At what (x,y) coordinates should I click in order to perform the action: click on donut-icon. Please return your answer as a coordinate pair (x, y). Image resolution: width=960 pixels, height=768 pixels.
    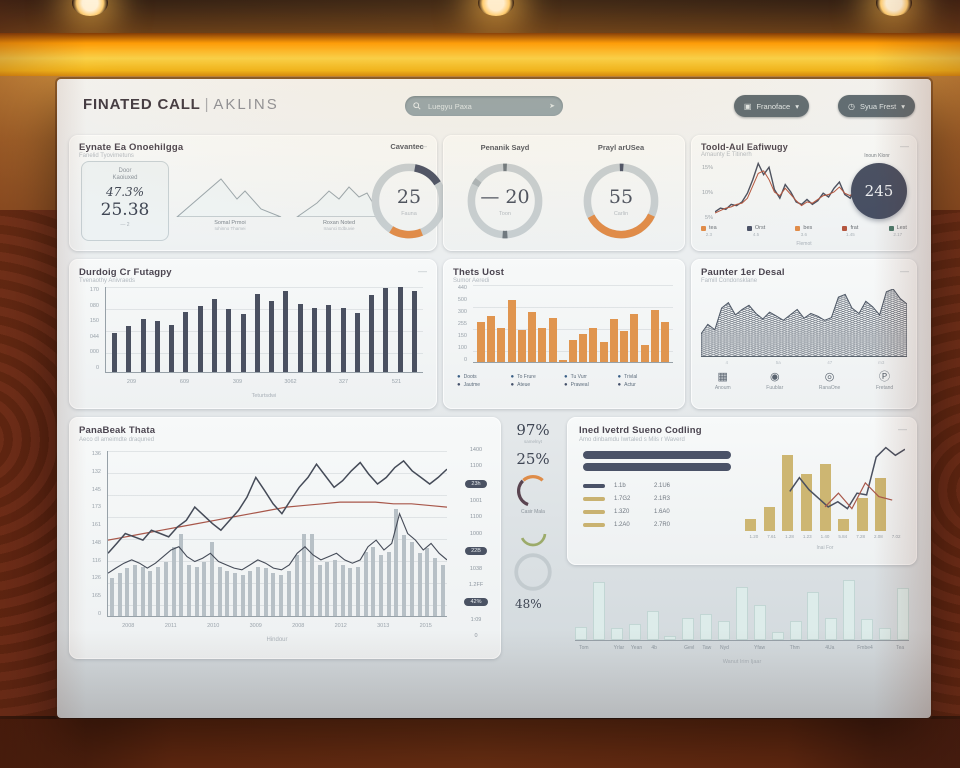
    Looking at the image, I should click on (533, 572).